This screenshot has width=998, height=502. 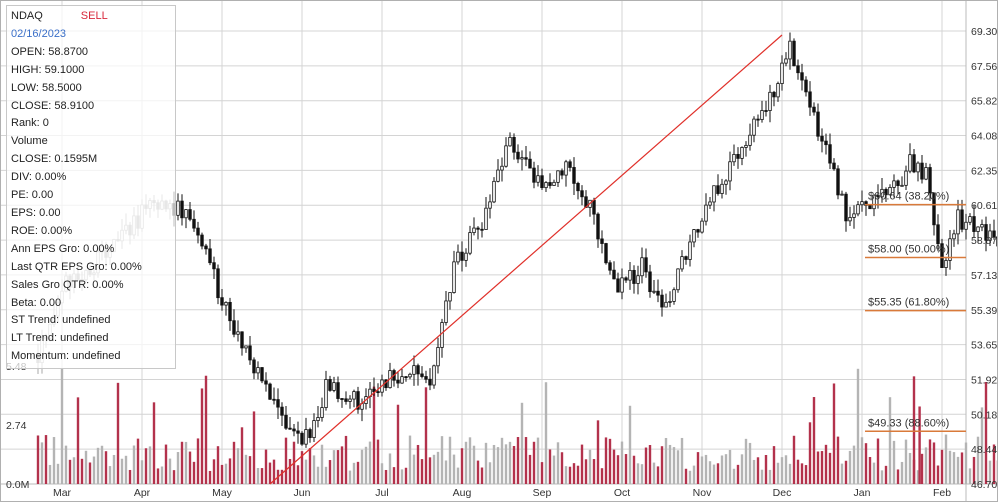 I want to click on x-tick-label: May, so click(x=222, y=493).